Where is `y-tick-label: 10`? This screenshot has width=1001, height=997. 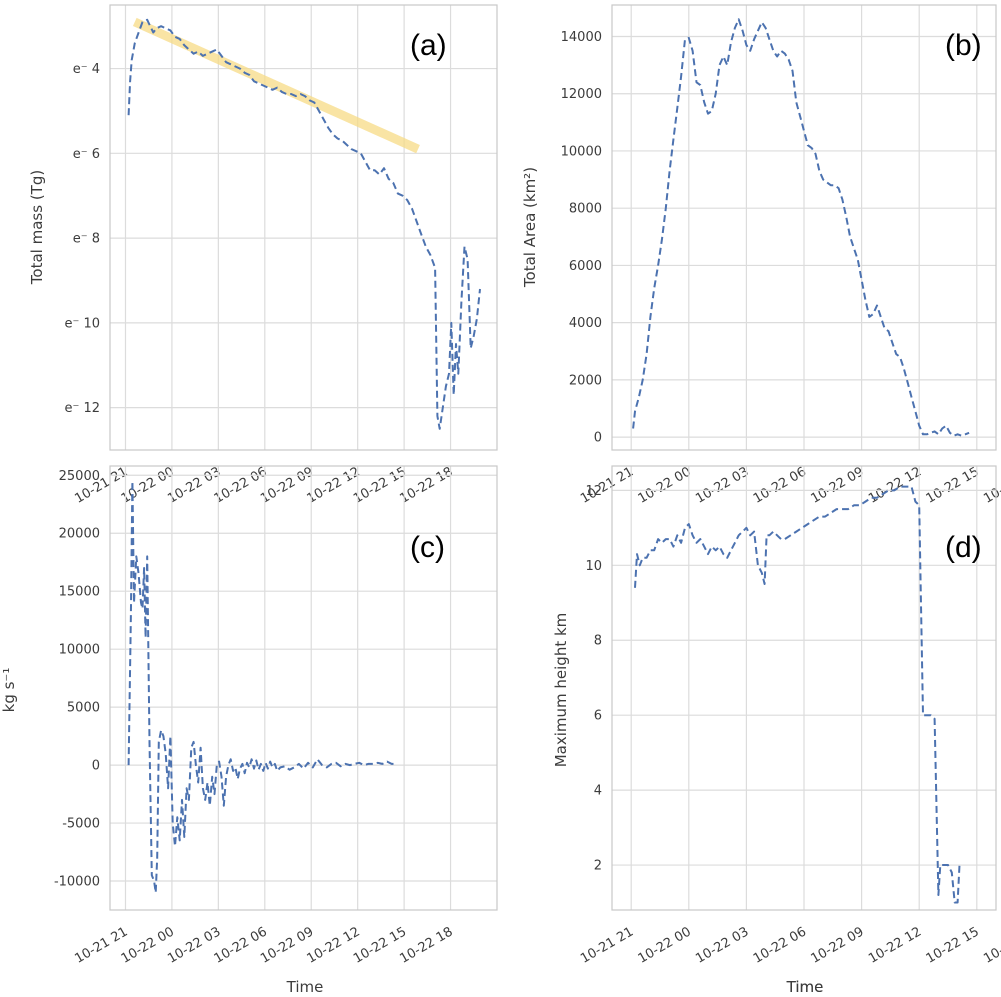
y-tick-label: 10 is located at coordinates (593, 566).